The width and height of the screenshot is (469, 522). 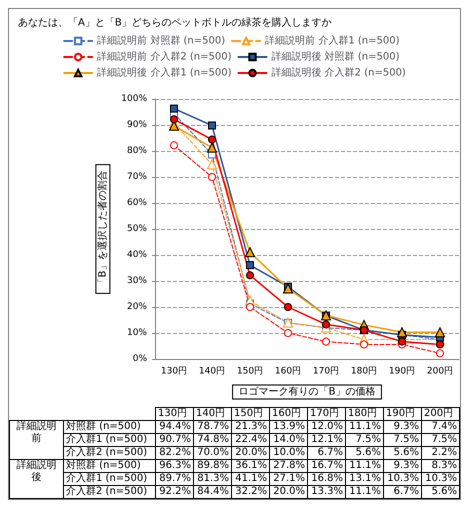 I want to click on y-tick-label: 50%, so click(x=137, y=229).